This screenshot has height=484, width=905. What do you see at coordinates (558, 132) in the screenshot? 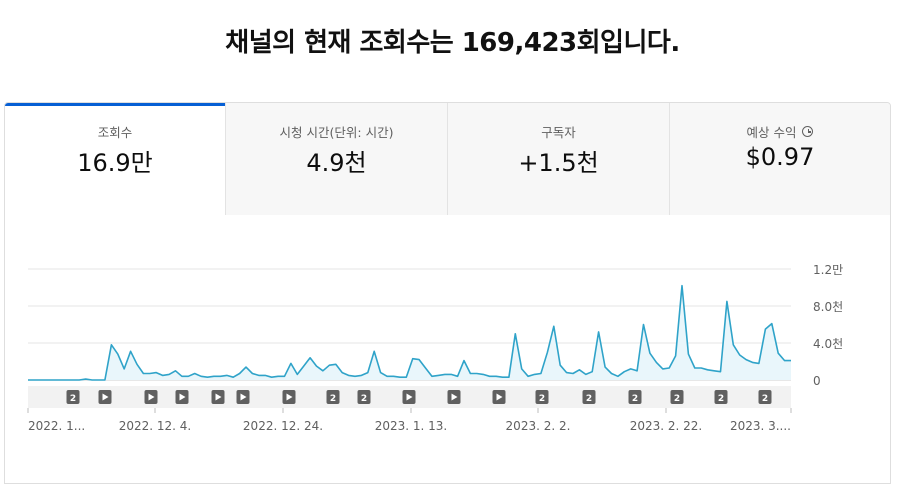
I see `tab-subscribers-label: 구독자` at bounding box center [558, 132].